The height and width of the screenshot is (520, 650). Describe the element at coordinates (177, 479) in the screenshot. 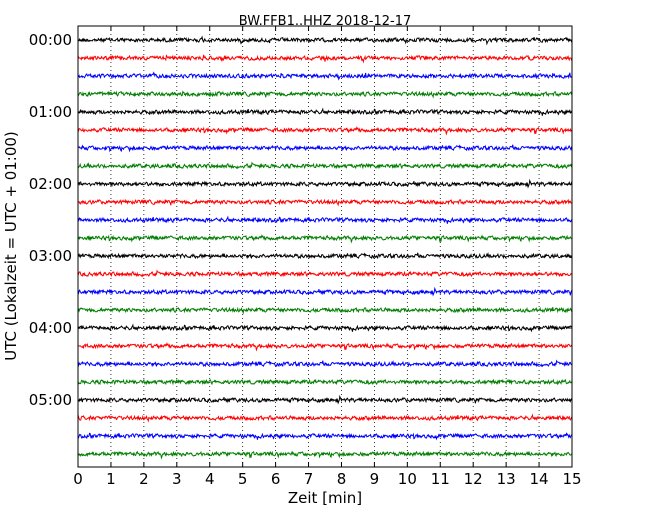

I see `x-tick-label-3: 3` at that location.